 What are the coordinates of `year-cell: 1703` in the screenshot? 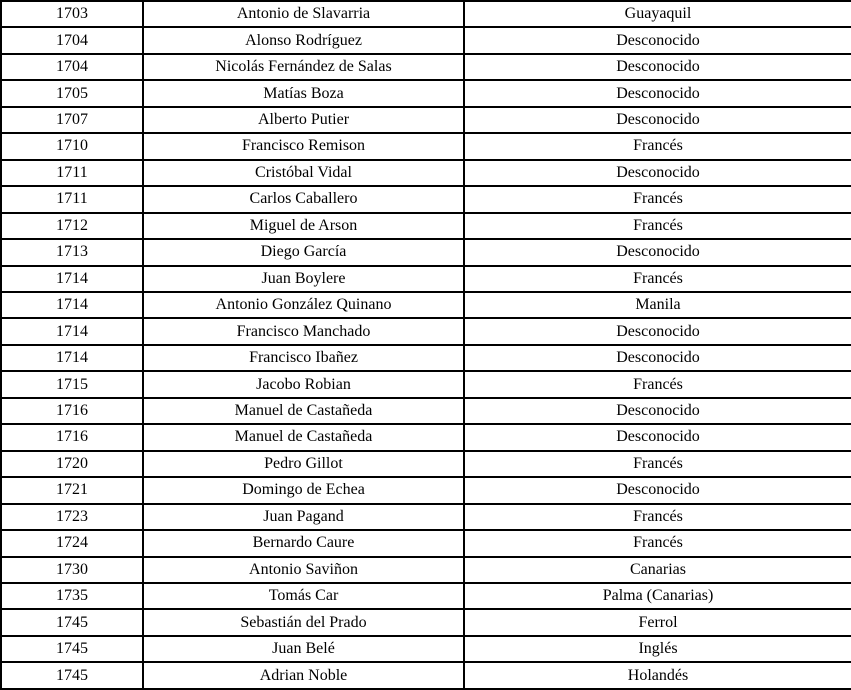 It's located at (72, 14).